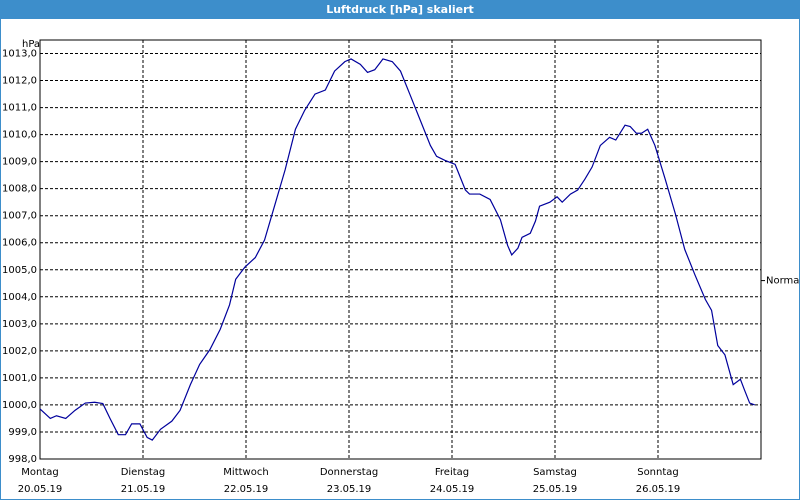 The width and height of the screenshot is (800, 500). What do you see at coordinates (19, 405) in the screenshot?
I see `y-tick-label: 1000,0` at bounding box center [19, 405].